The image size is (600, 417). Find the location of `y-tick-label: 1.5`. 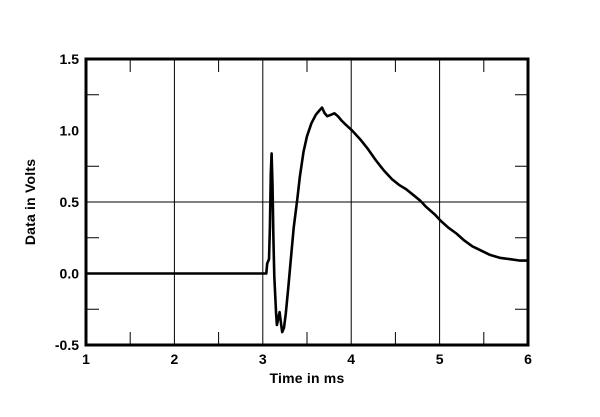

y-tick-label: 1.5 is located at coordinates (70, 59).